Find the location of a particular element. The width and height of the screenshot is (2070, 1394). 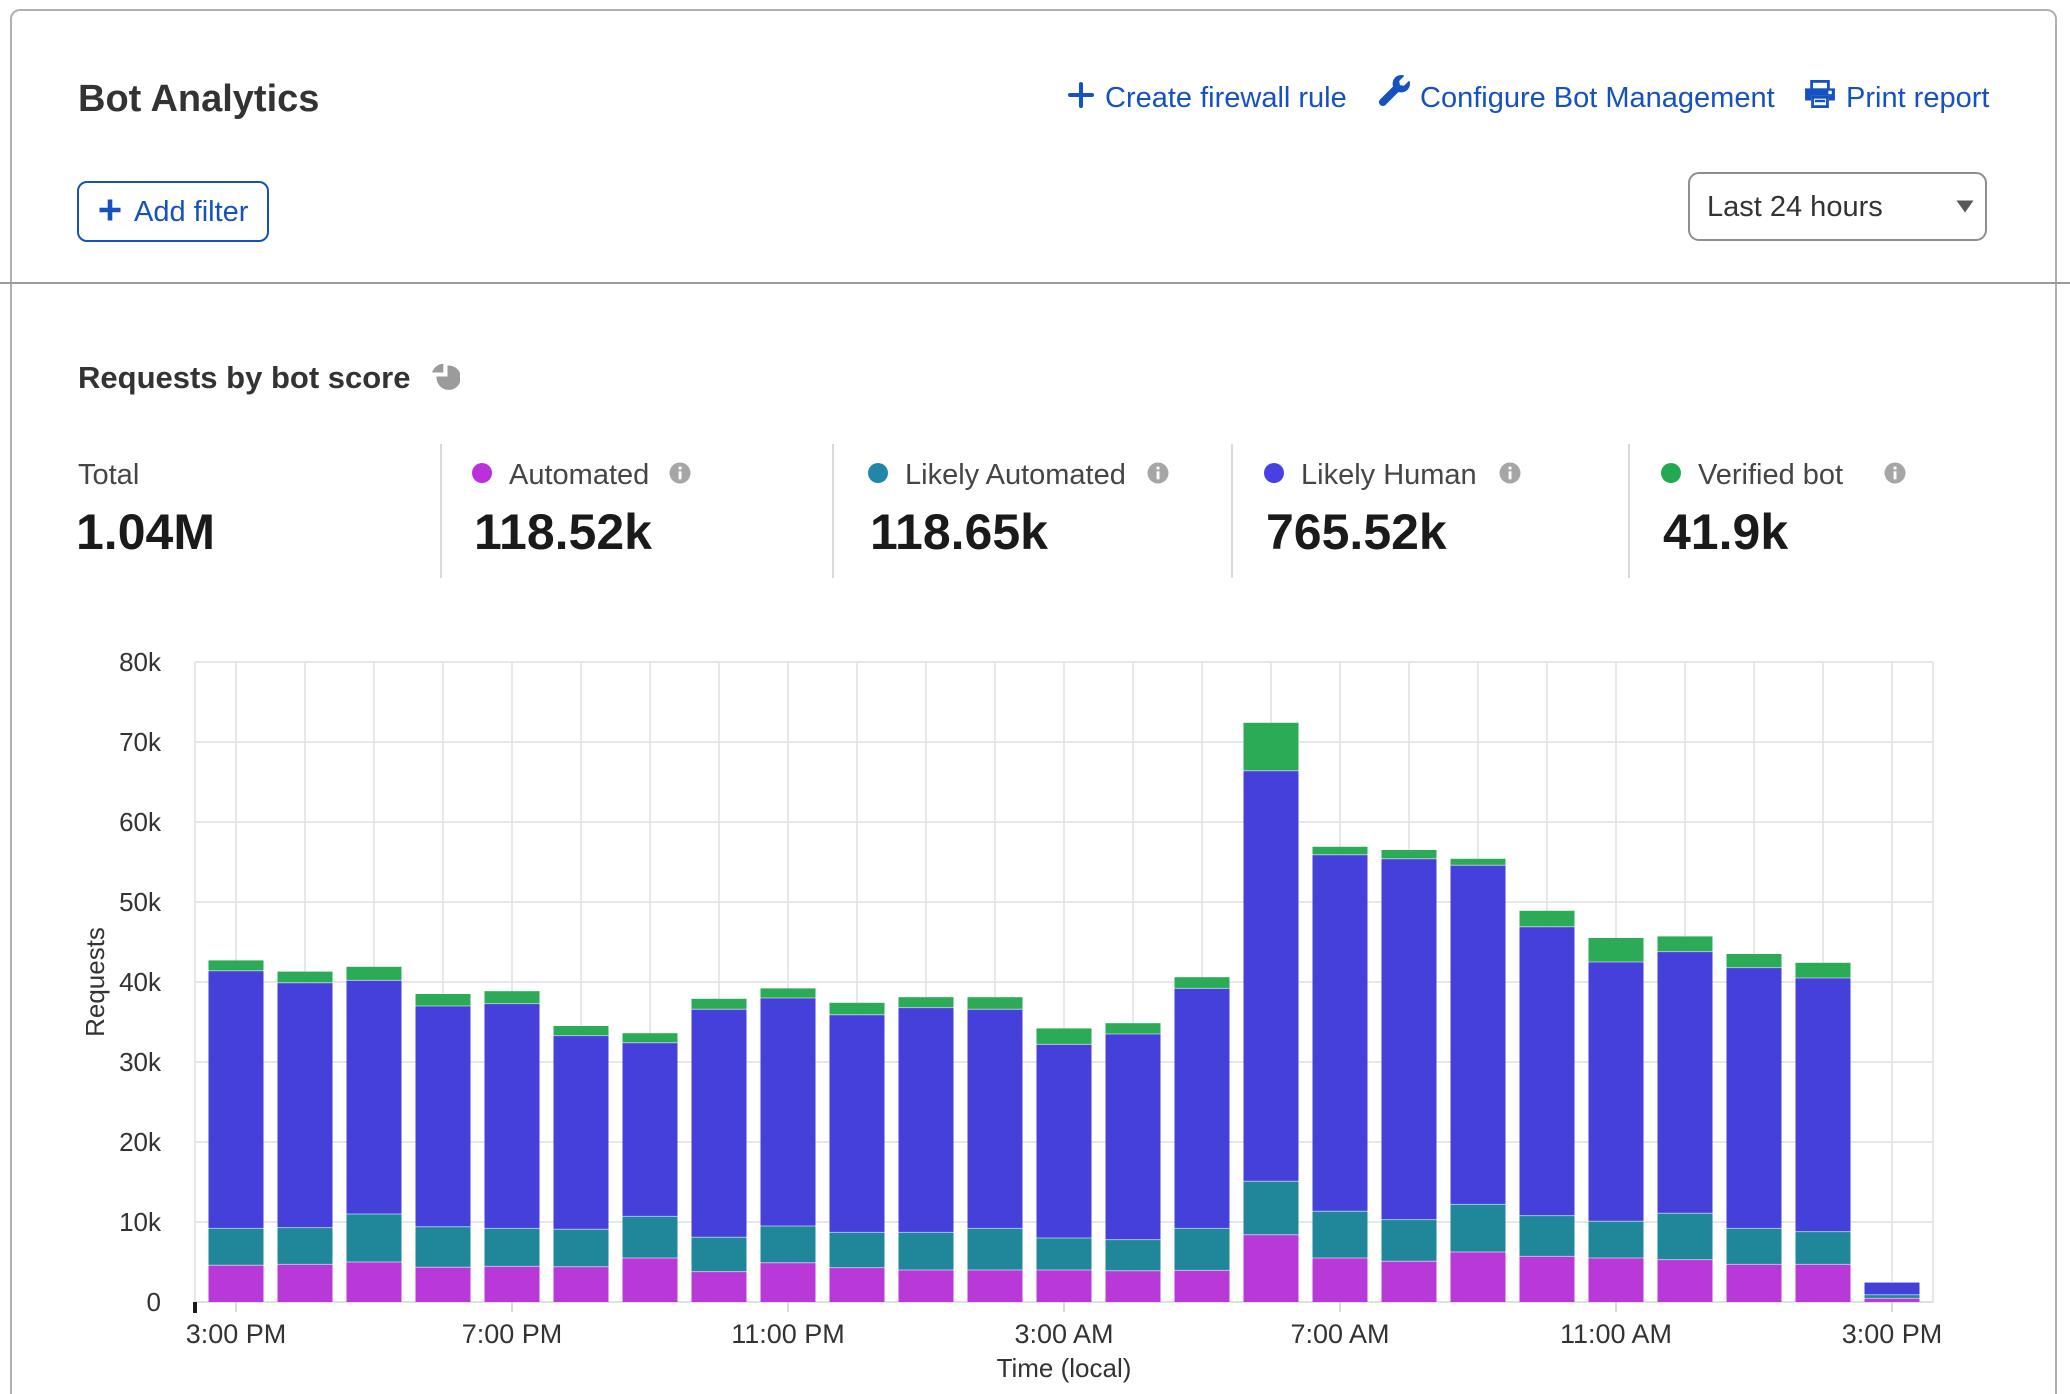

svg-text: 0 is located at coordinates (154, 1302).